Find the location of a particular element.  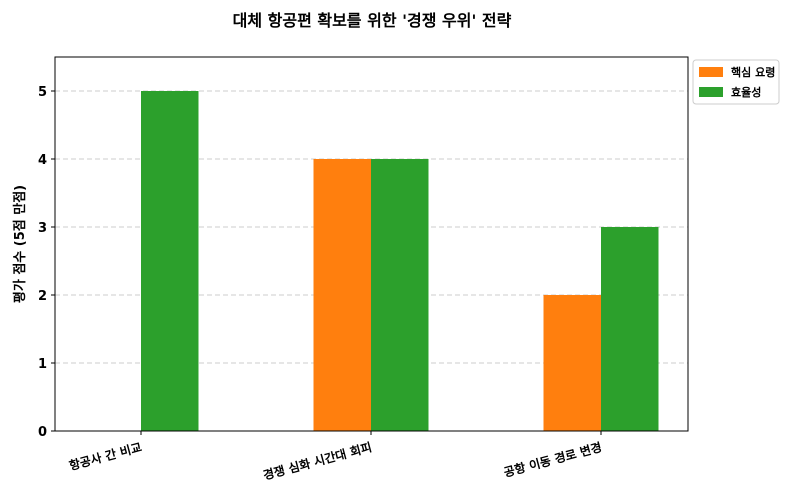

y-tick-label: 1 is located at coordinates (42, 364).